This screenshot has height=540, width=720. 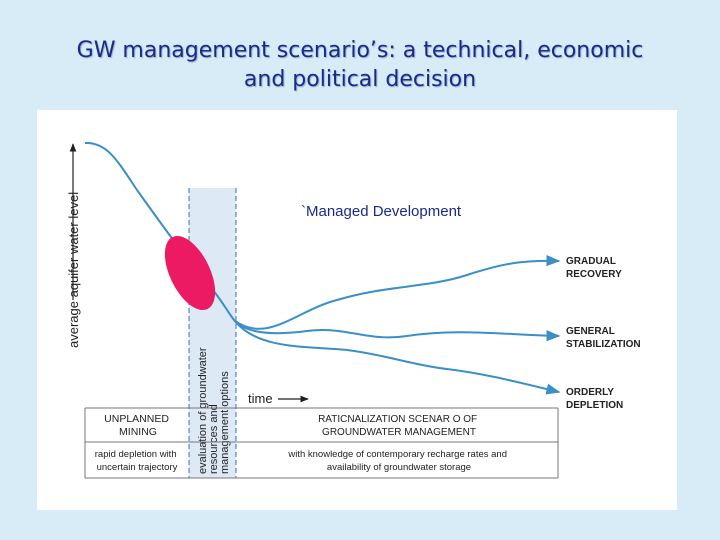 I want to click on phase-table, so click(x=321, y=443).